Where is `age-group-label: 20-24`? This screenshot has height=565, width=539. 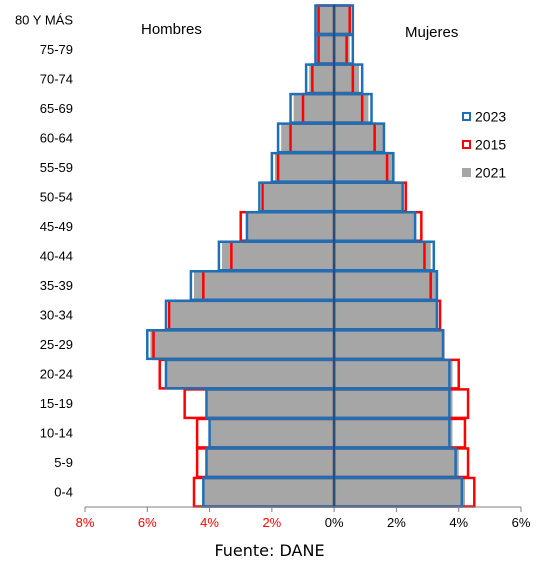
age-group-label: 20-24 is located at coordinates (56, 374).